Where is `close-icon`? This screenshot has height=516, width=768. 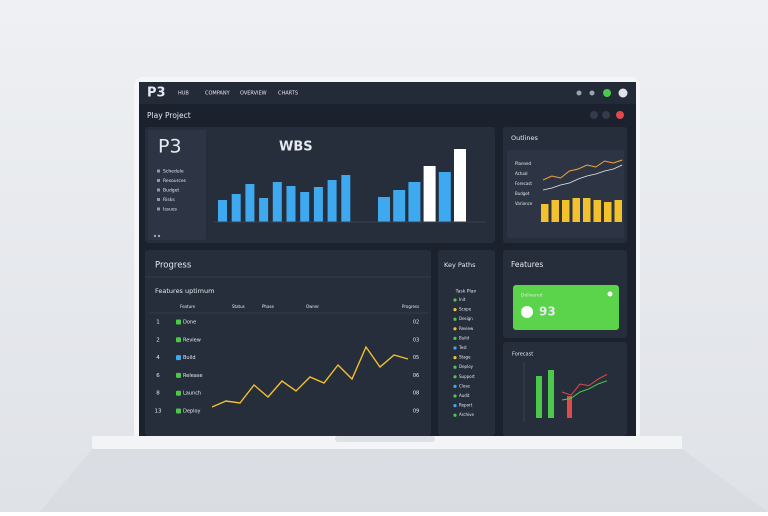
close-icon is located at coordinates (620, 115).